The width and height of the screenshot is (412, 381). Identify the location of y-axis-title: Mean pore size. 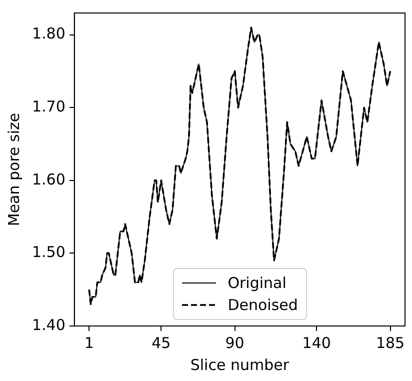
(13, 169).